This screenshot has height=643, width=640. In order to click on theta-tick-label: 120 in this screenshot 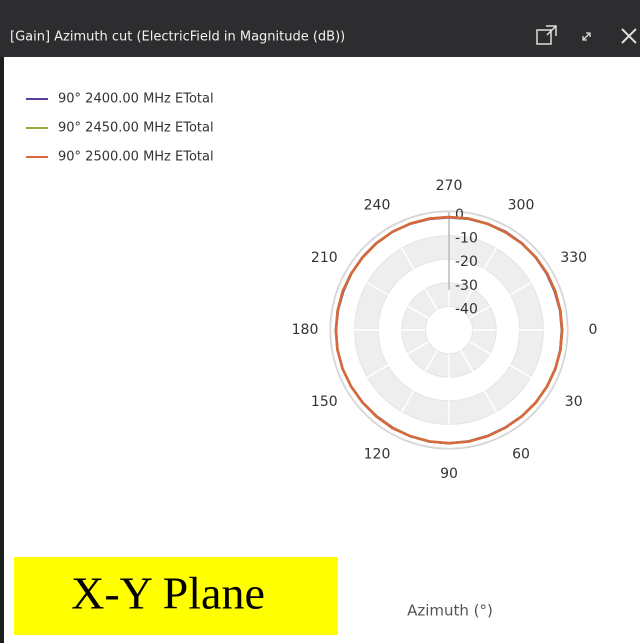, I will do `click(377, 455)`.